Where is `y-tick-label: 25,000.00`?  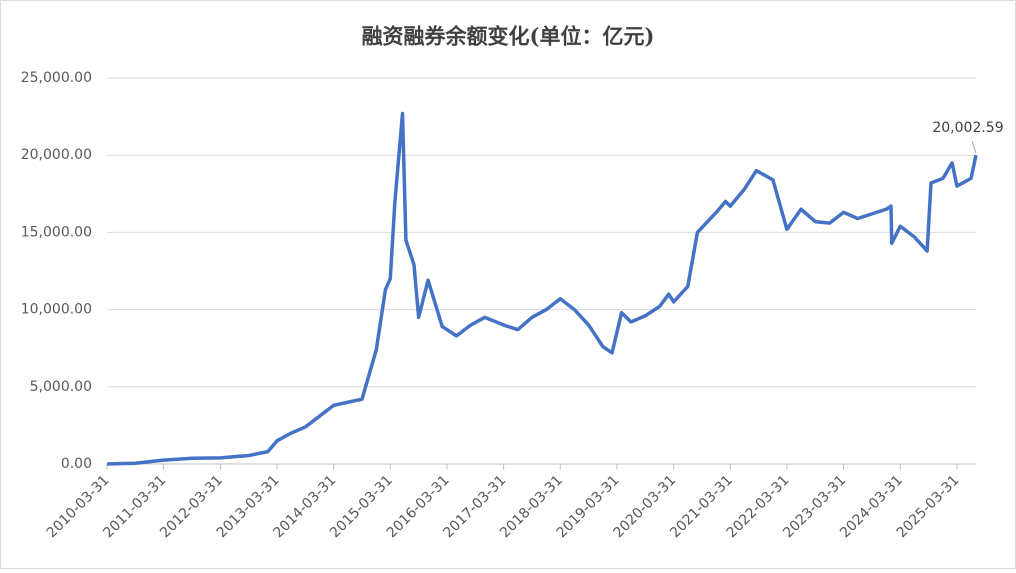
y-tick-label: 25,000.00 is located at coordinates (56, 78).